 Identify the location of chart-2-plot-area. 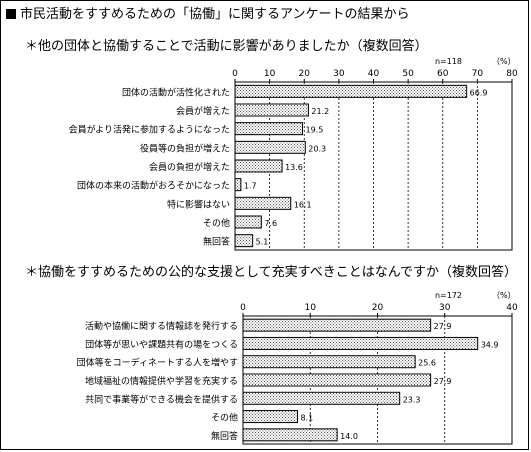
(377, 380).